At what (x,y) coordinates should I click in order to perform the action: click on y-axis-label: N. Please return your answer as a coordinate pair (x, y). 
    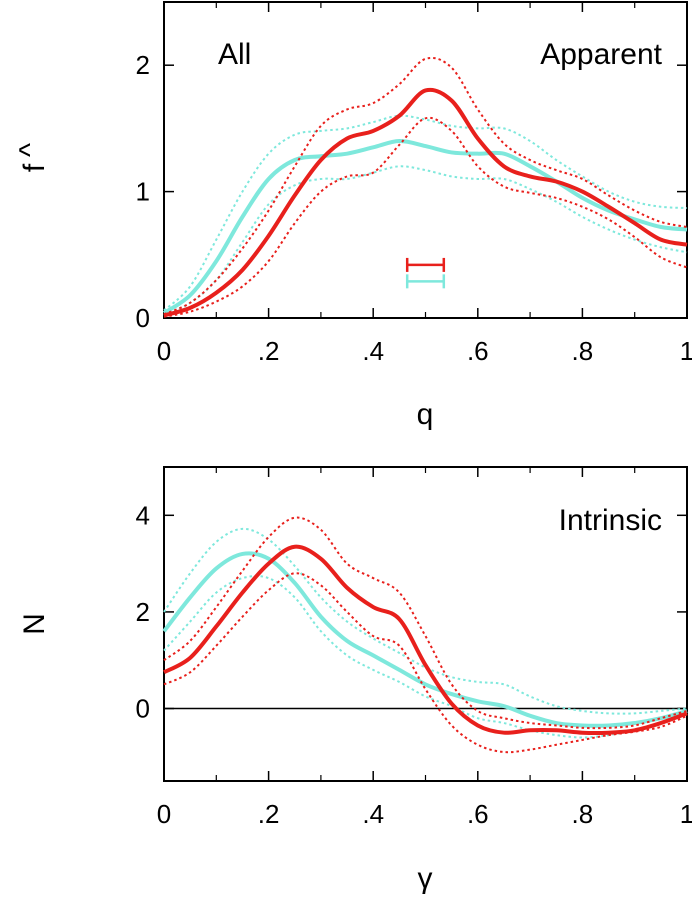
    Looking at the image, I should click on (34, 624).